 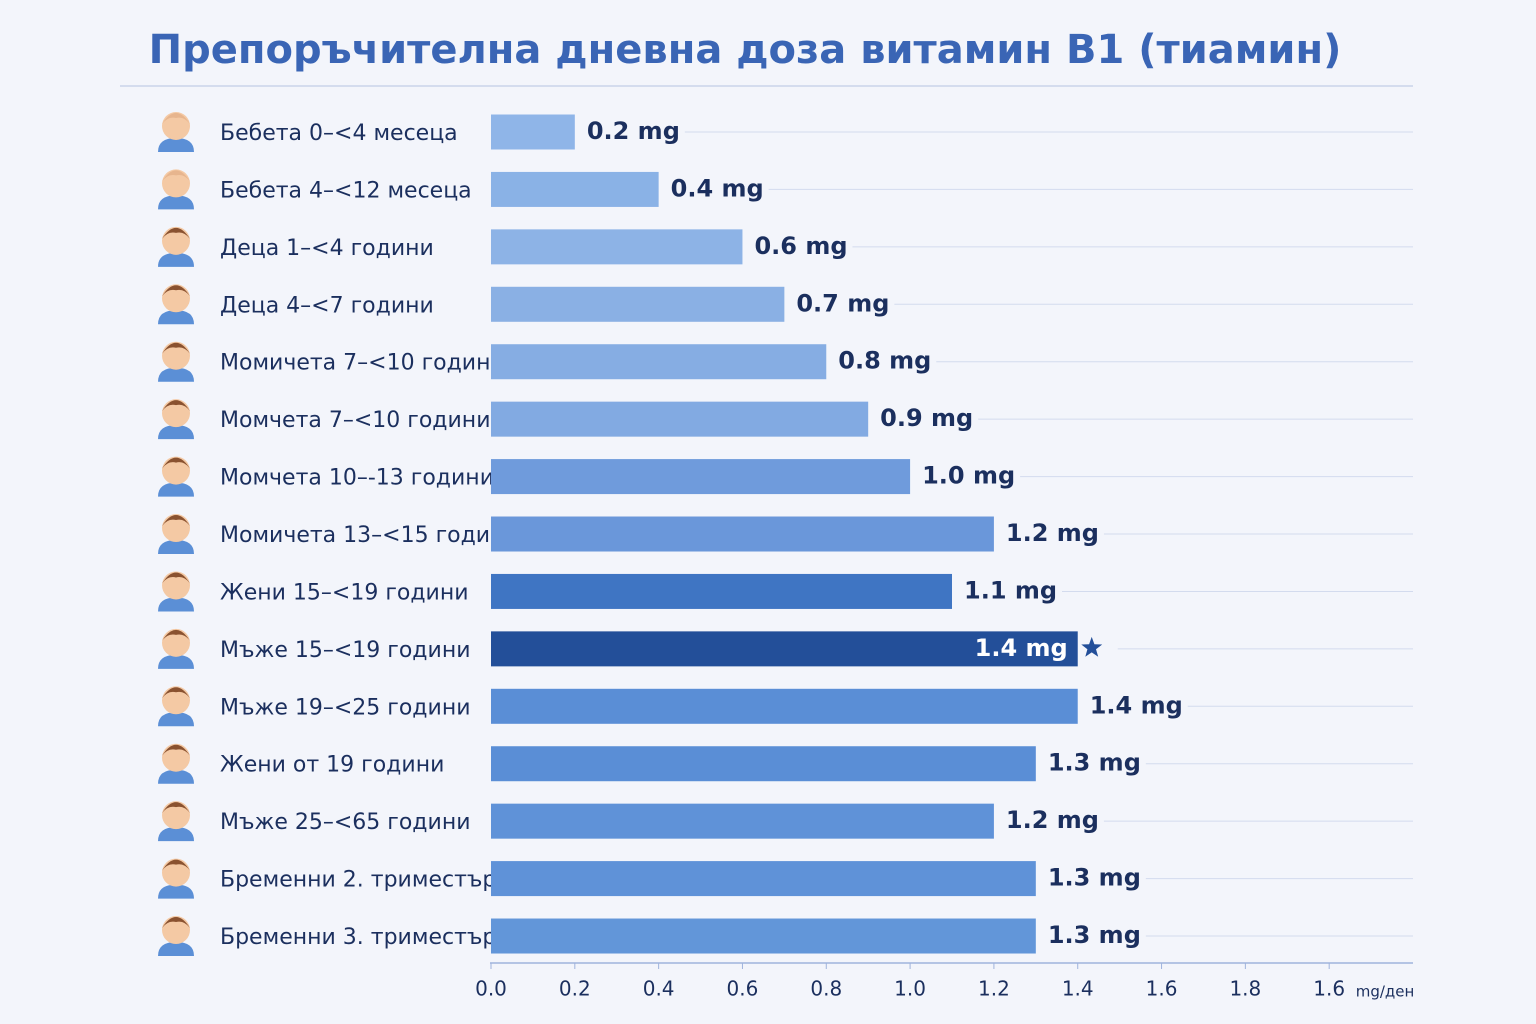 I want to click on x-tick-label: 0.6, so click(x=743, y=989).